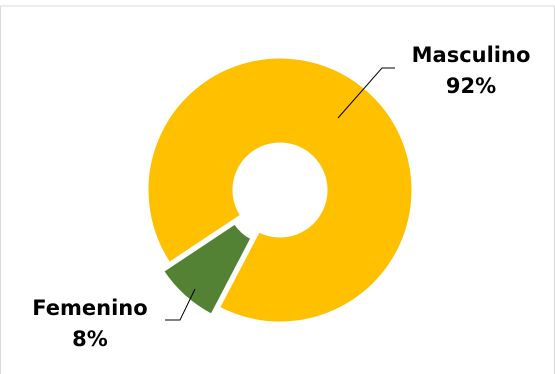  What do you see at coordinates (471, 86) in the screenshot?
I see `label-masculino-percent: 92%` at bounding box center [471, 86].